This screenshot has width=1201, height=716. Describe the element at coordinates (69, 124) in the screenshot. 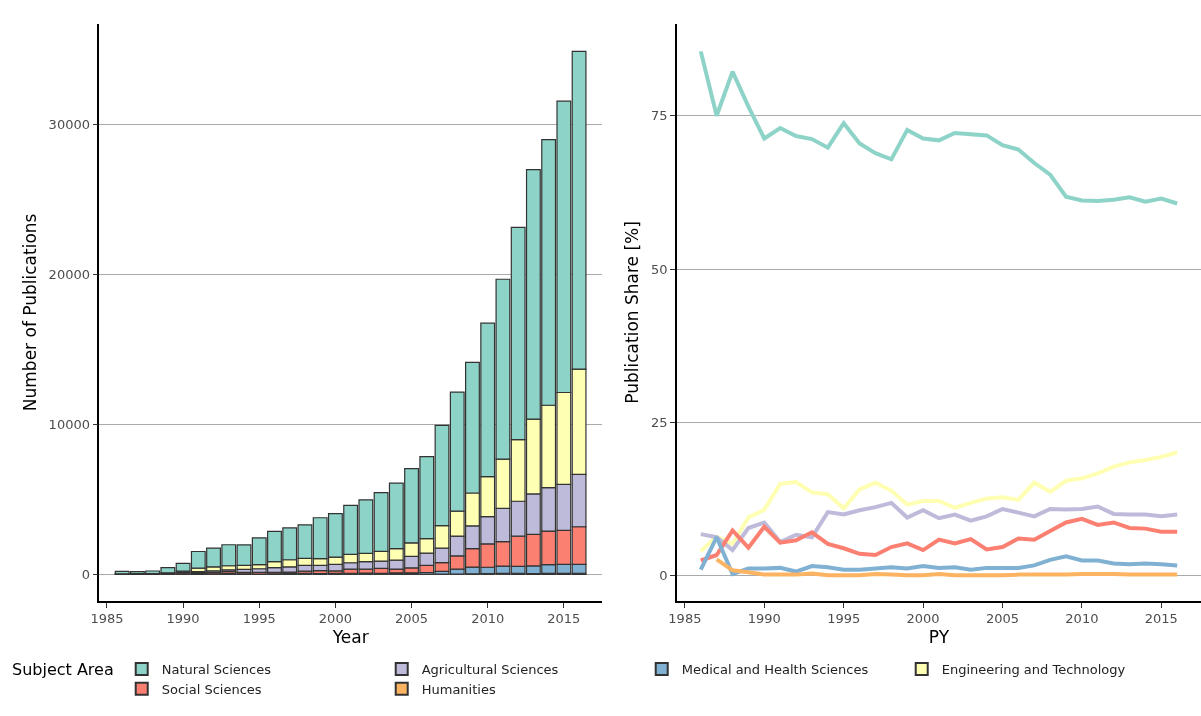

I see `y-tick-label: 30000` at that location.